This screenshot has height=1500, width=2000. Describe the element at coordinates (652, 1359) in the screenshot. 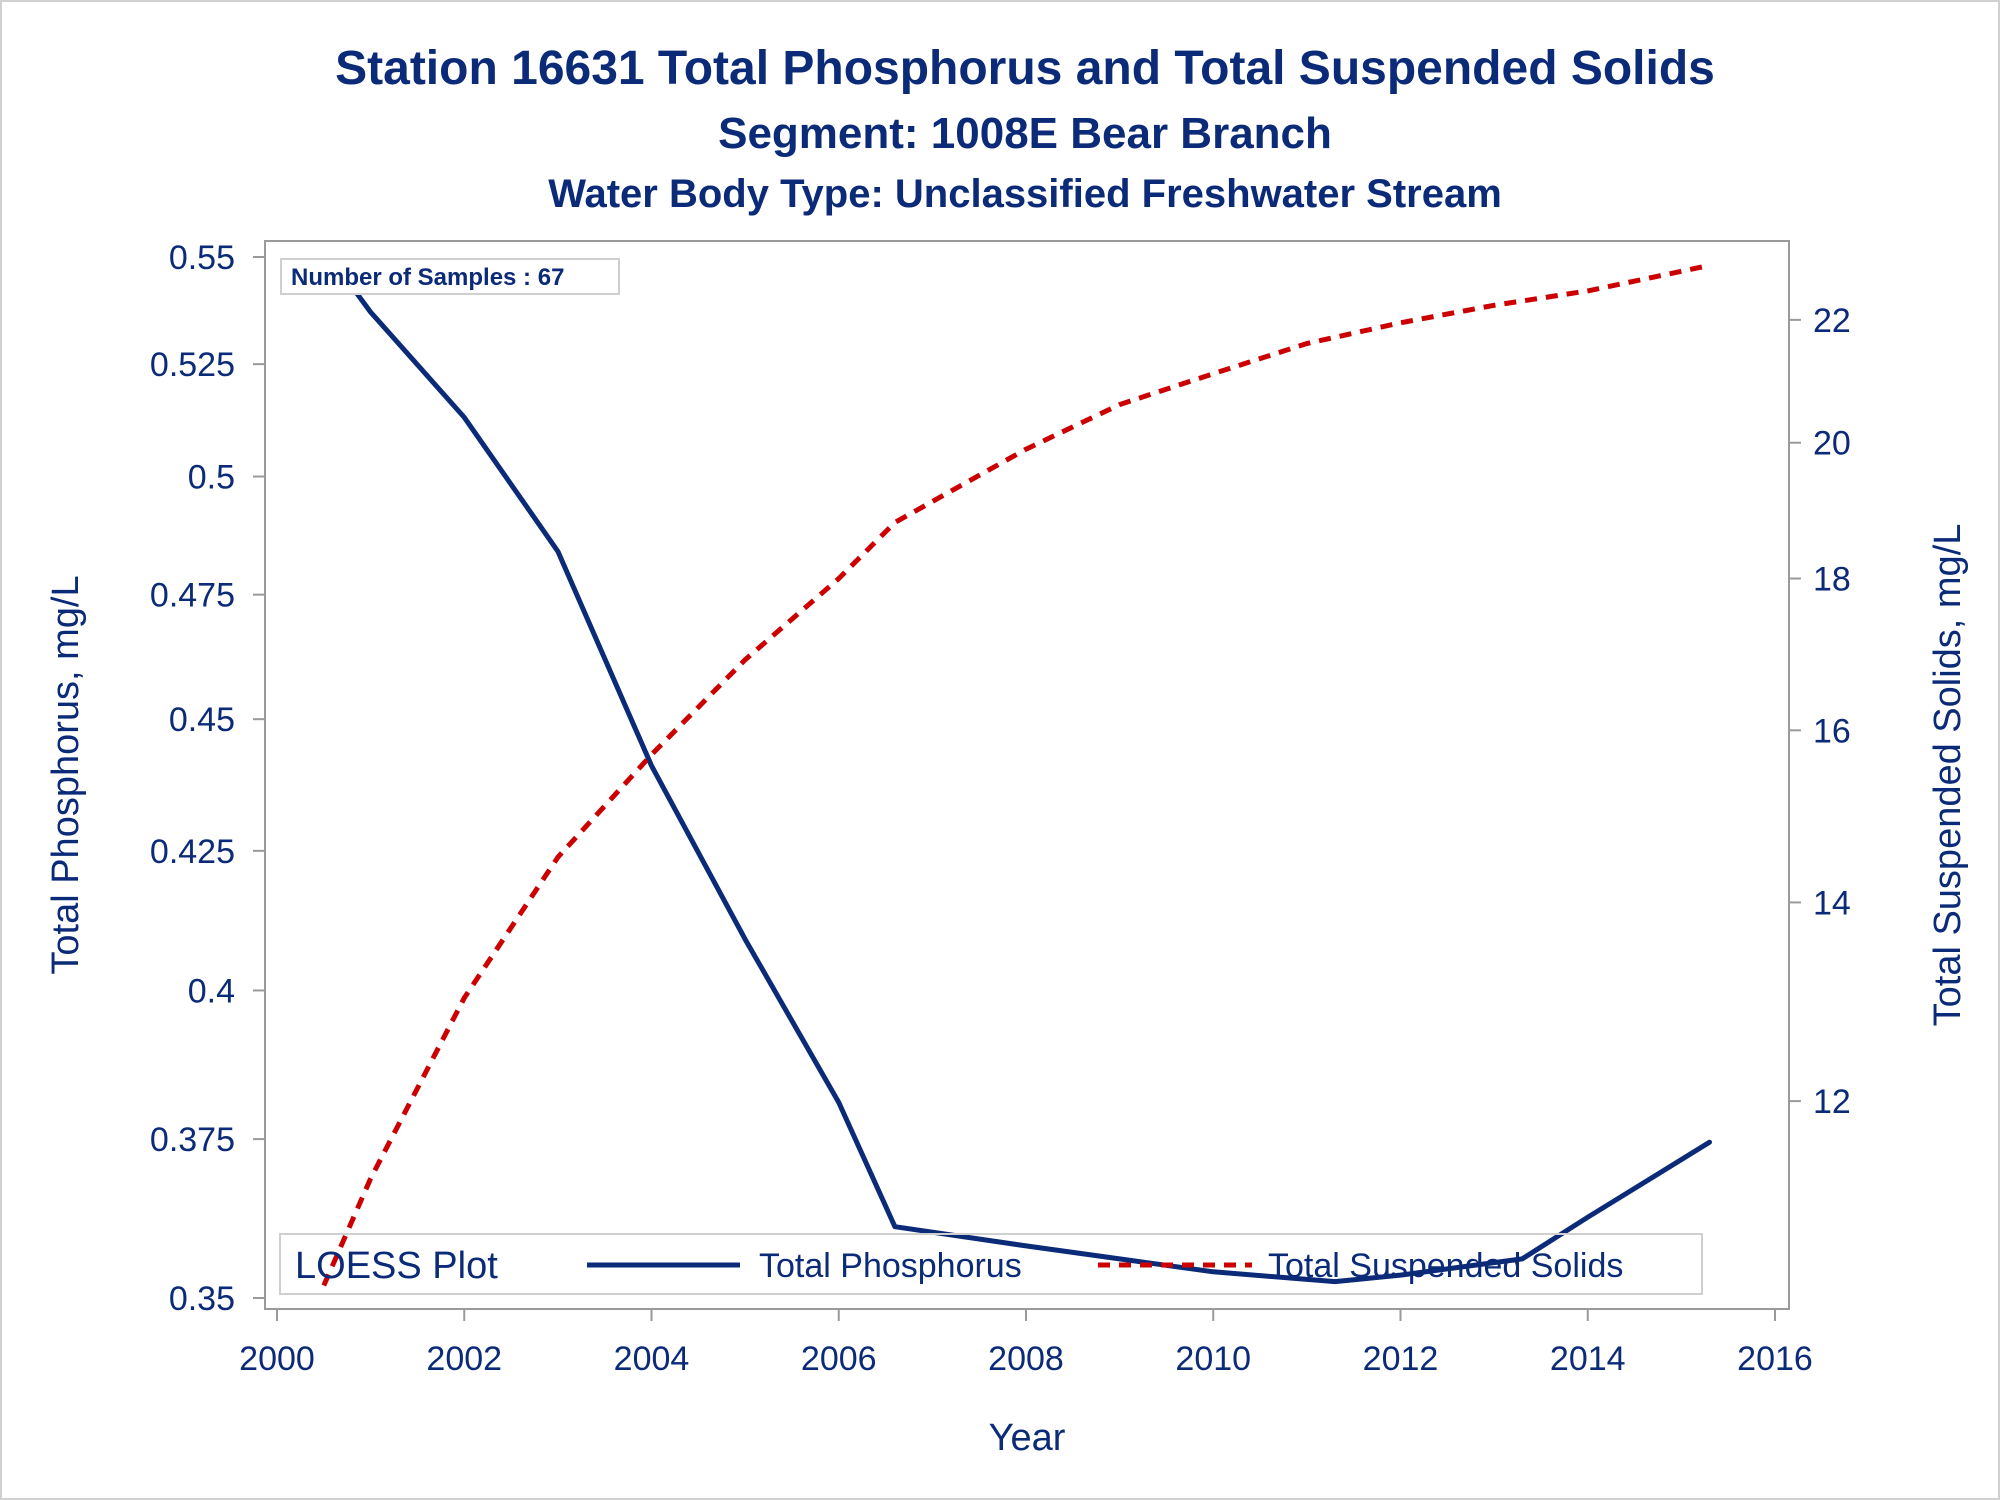

I see `x-tick-label: 2004` at that location.